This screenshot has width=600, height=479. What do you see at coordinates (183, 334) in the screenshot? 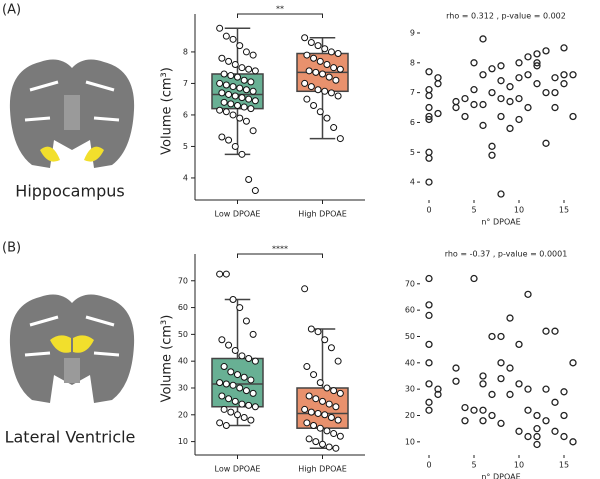
I see `y-tick-label: 50` at bounding box center [183, 334].